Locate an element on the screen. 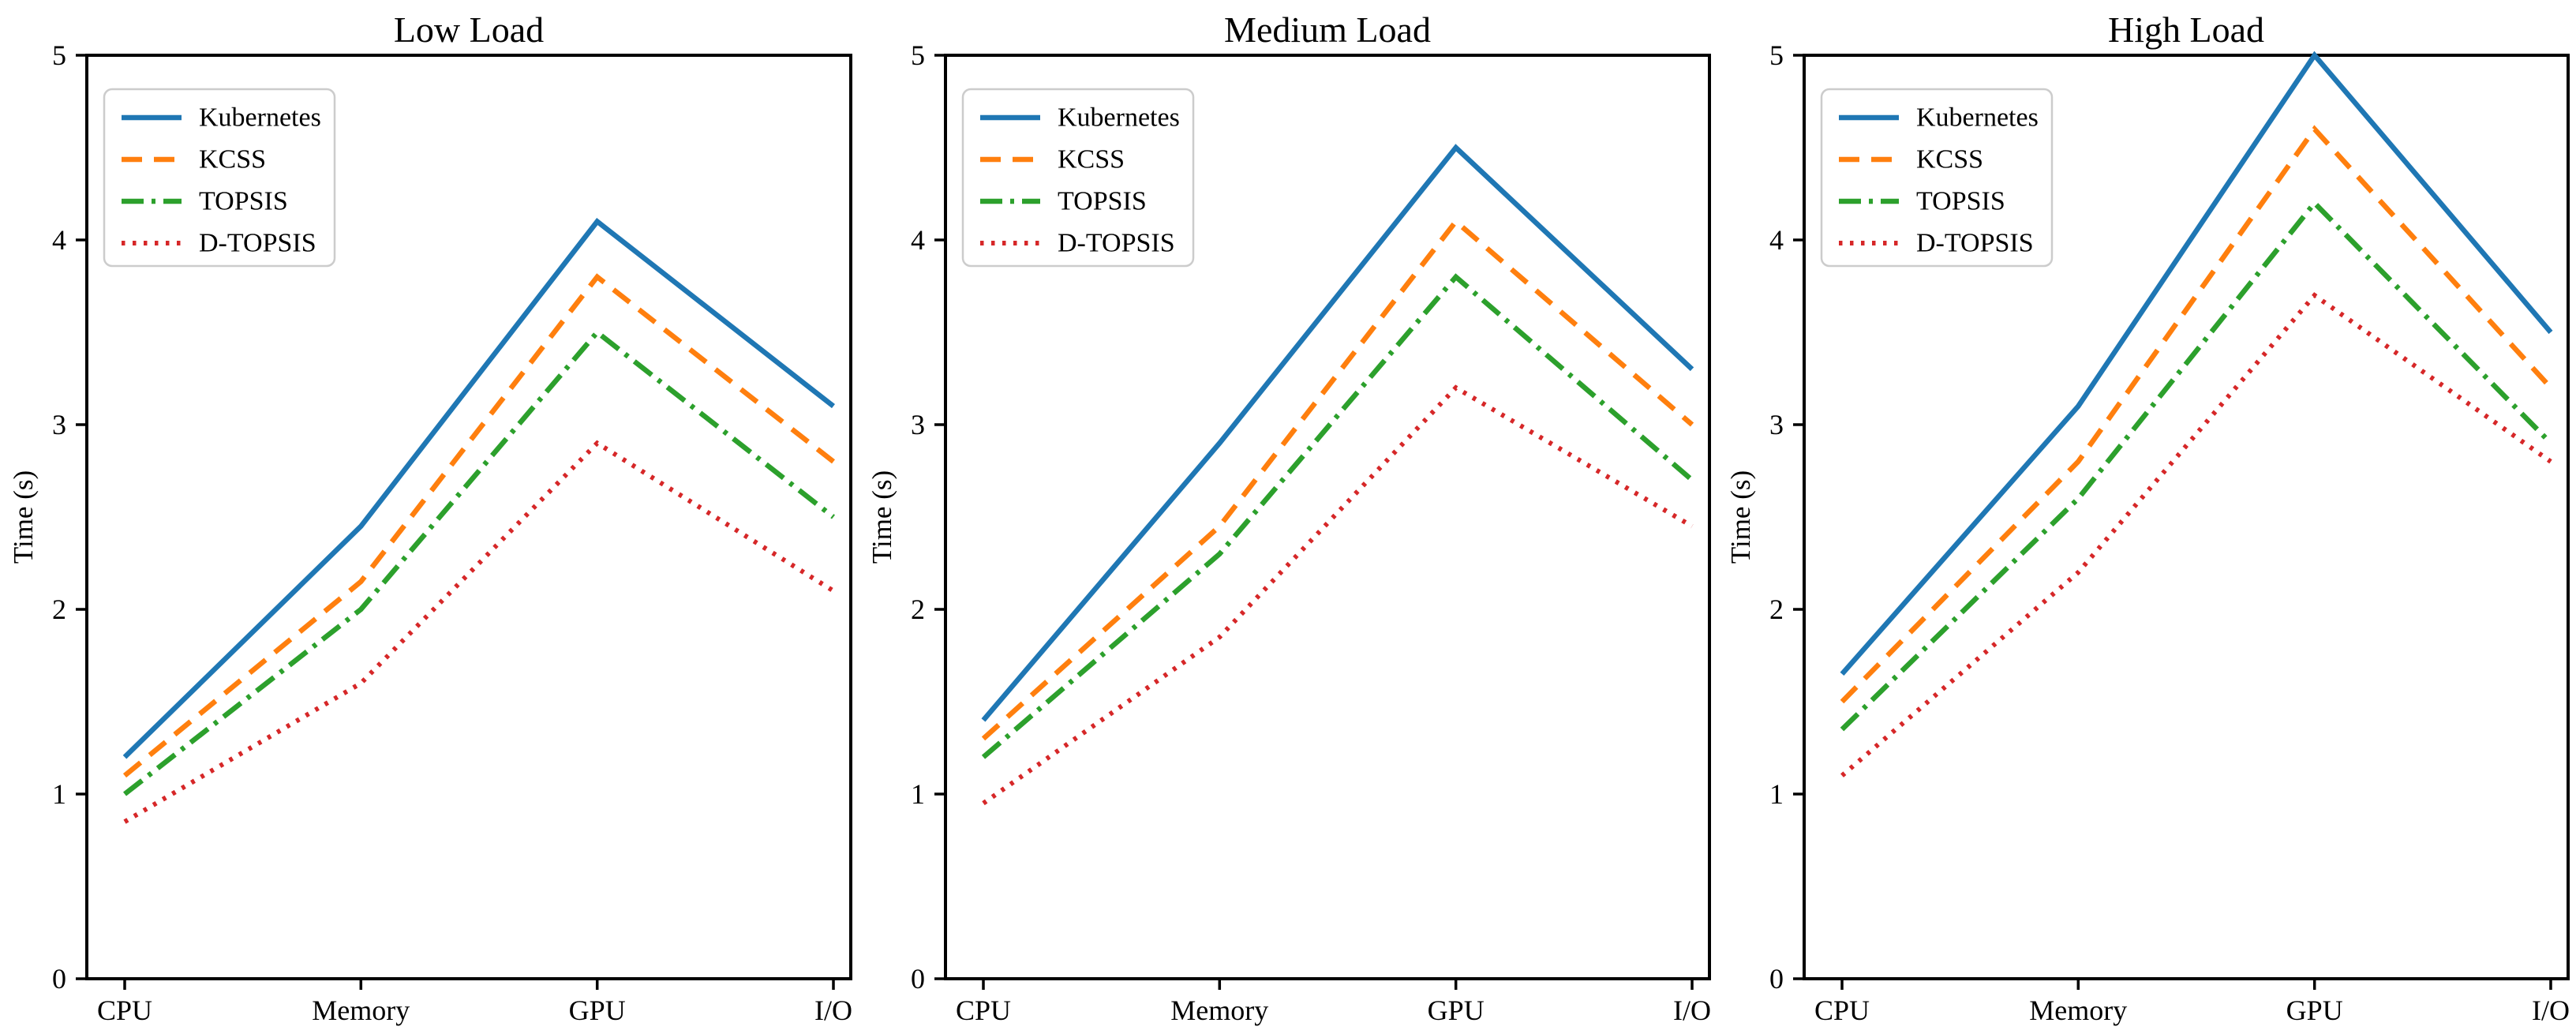 This screenshot has width=2576, height=1034. series-line-Kubernetes is located at coordinates (479, 488).